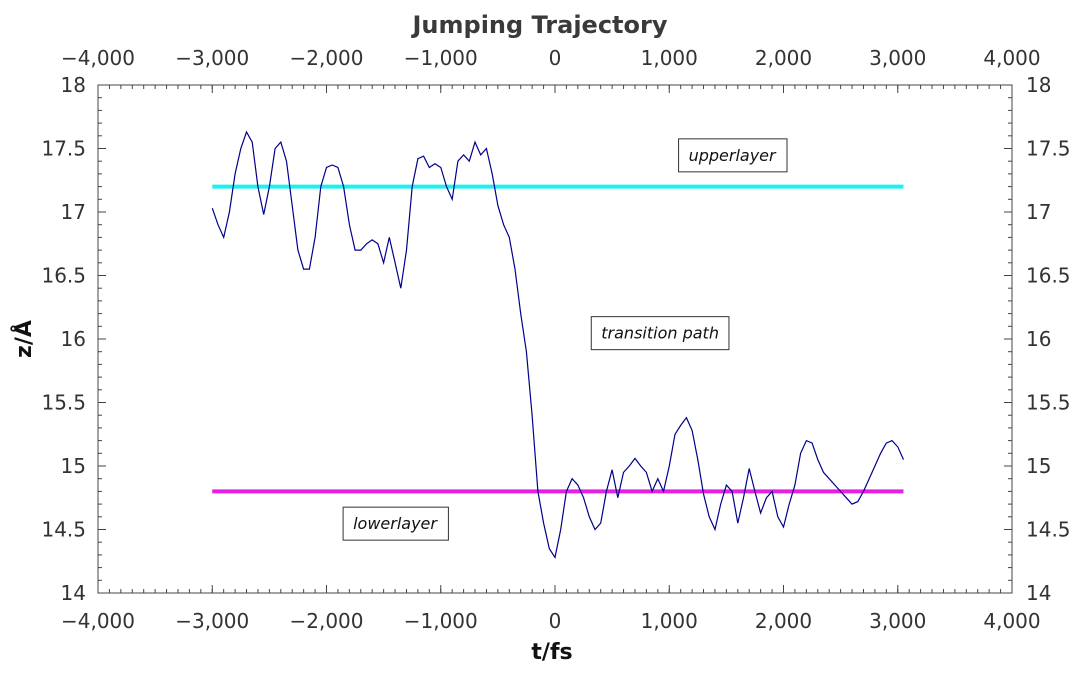 The width and height of the screenshot is (1081, 678). Describe the element at coordinates (63, 276) in the screenshot. I see `y-tick-label: 16.5` at that location.